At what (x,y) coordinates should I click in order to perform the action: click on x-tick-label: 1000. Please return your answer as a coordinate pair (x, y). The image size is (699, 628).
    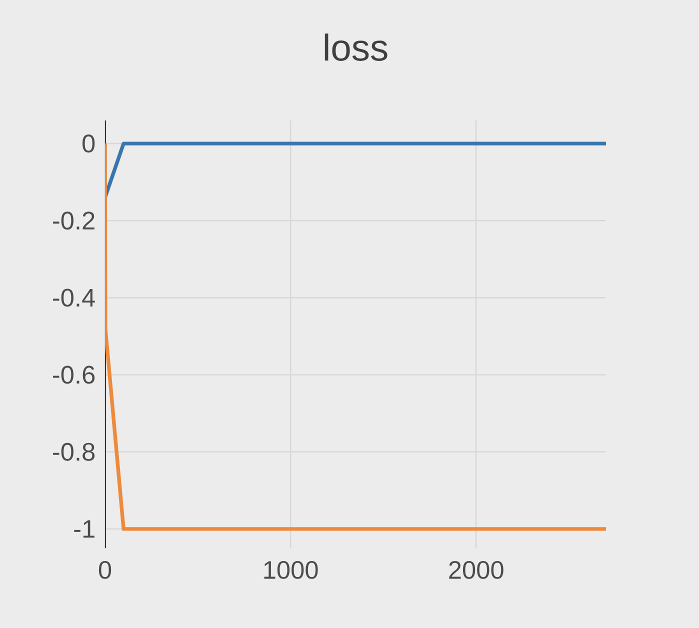
    Looking at the image, I should click on (291, 569).